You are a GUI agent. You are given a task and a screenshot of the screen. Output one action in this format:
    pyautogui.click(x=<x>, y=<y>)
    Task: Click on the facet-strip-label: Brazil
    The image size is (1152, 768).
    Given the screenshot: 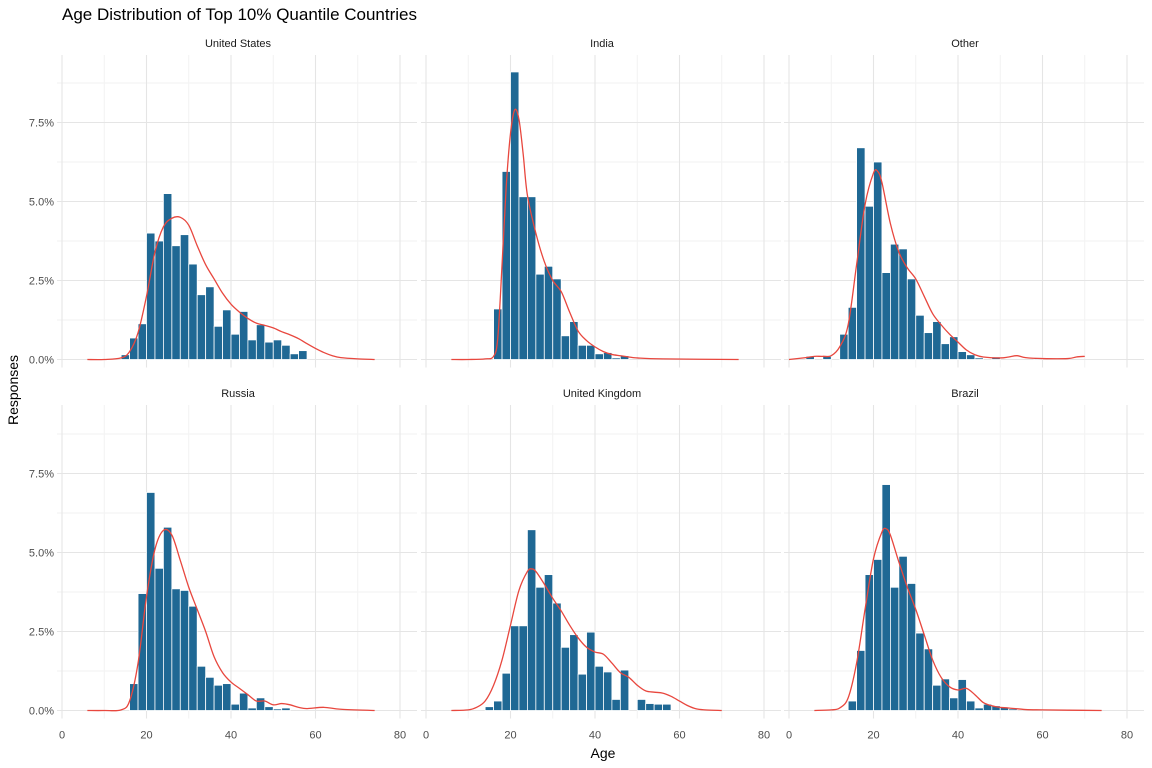 What is the action you would take?
    pyautogui.click(x=965, y=394)
    